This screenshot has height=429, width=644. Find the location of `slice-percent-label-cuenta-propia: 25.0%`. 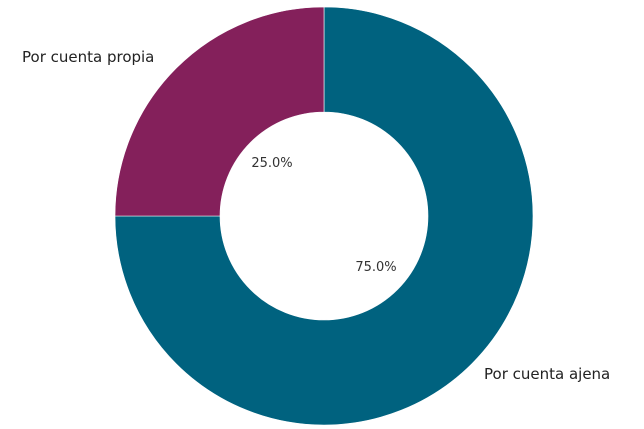

slice-percent-label-cuenta-propia: 25.0% is located at coordinates (271, 163).